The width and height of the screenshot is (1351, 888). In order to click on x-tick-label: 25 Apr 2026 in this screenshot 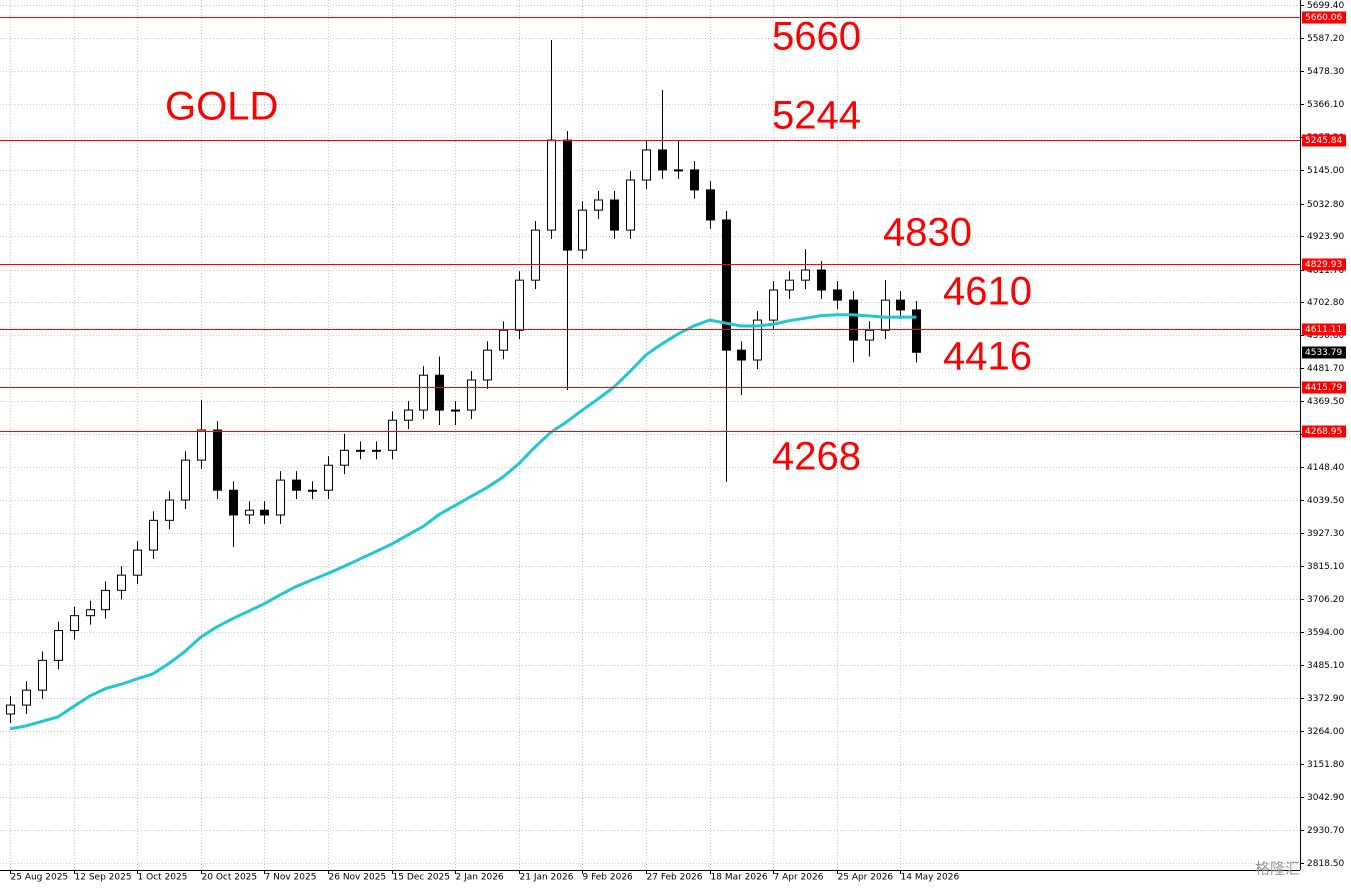, I will do `click(866, 878)`.